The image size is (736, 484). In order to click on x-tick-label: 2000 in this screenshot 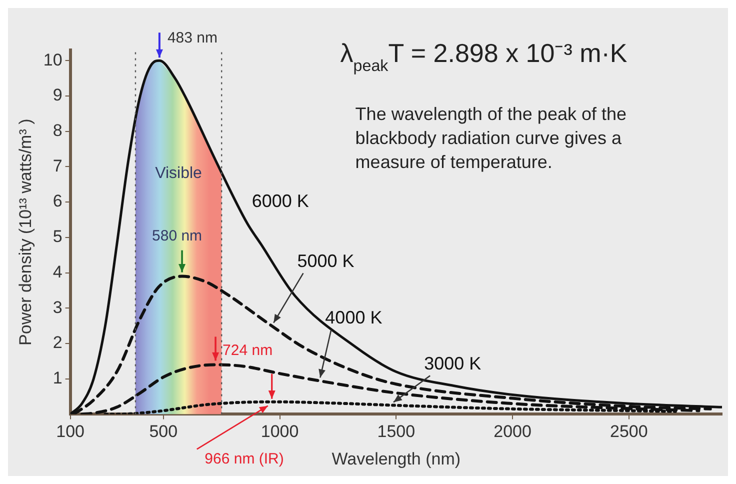, I will do `click(513, 432)`.